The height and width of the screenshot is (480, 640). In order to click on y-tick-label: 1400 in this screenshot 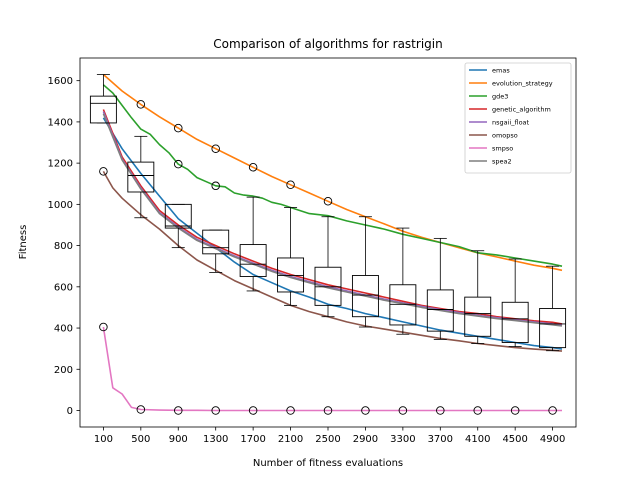, I will do `click(60, 122)`.